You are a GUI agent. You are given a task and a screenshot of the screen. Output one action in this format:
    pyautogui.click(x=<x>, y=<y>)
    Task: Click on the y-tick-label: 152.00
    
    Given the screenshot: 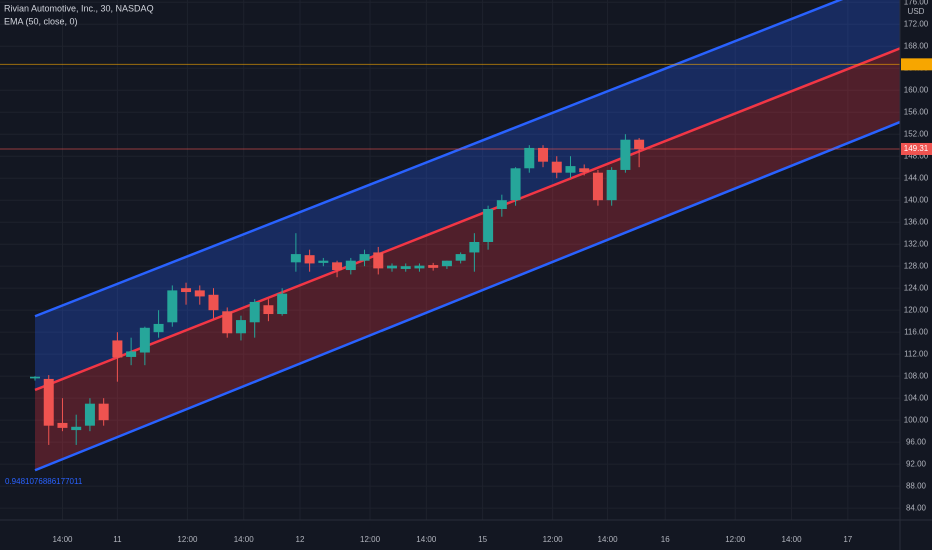 What is the action you would take?
    pyautogui.click(x=916, y=133)
    